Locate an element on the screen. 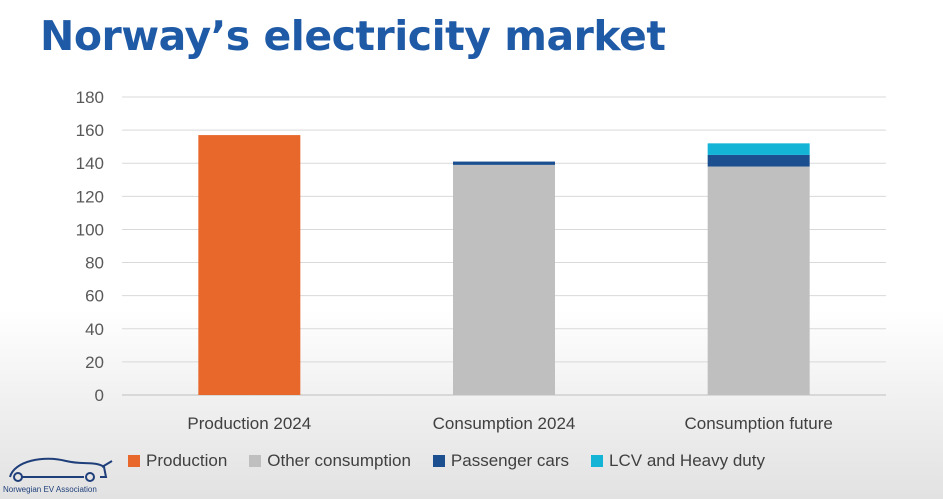  bar-production is located at coordinates (249, 265).